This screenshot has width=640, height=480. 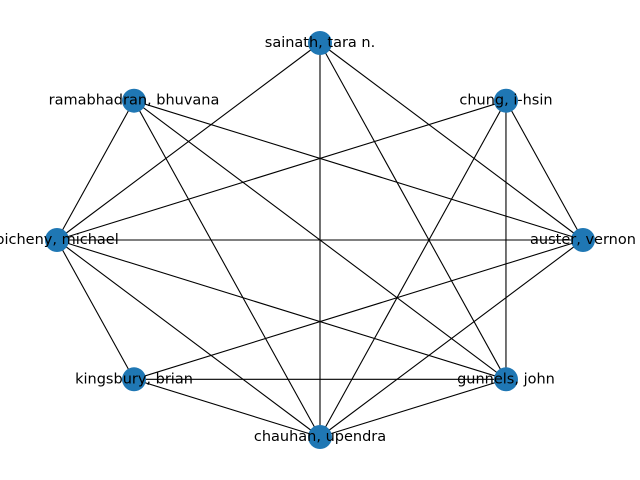 I want to click on node-chauhan, so click(x=320, y=437).